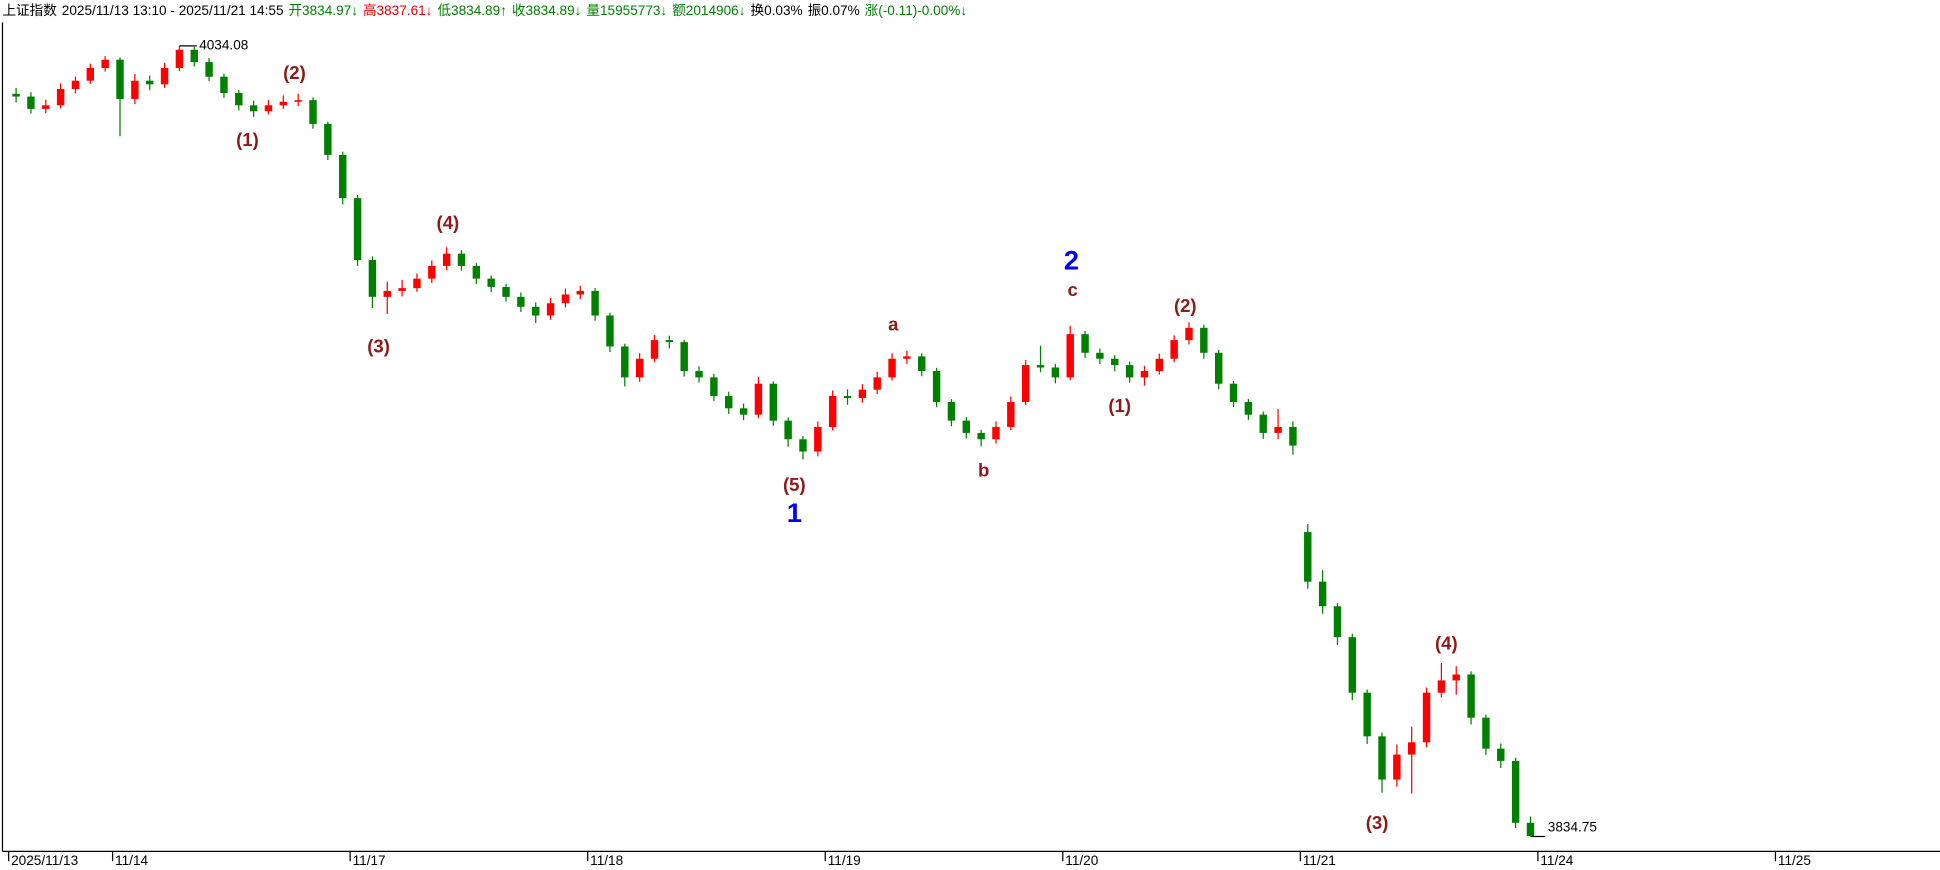 The height and width of the screenshot is (870, 1940). What do you see at coordinates (606, 860) in the screenshot?
I see `x-tick-label: 11/18` at bounding box center [606, 860].